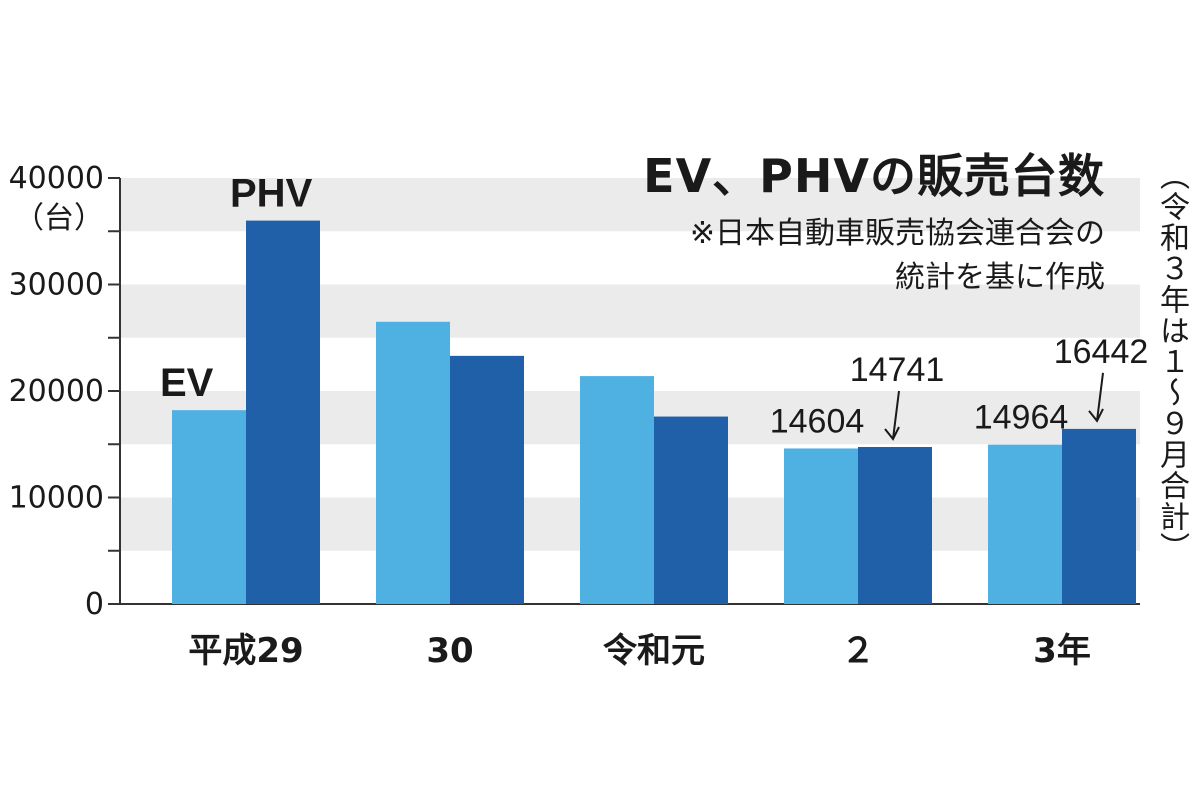 This screenshot has height=800, width=1200. I want to click on source-note-line-2: 統計を基に作成, so click(1000, 277).